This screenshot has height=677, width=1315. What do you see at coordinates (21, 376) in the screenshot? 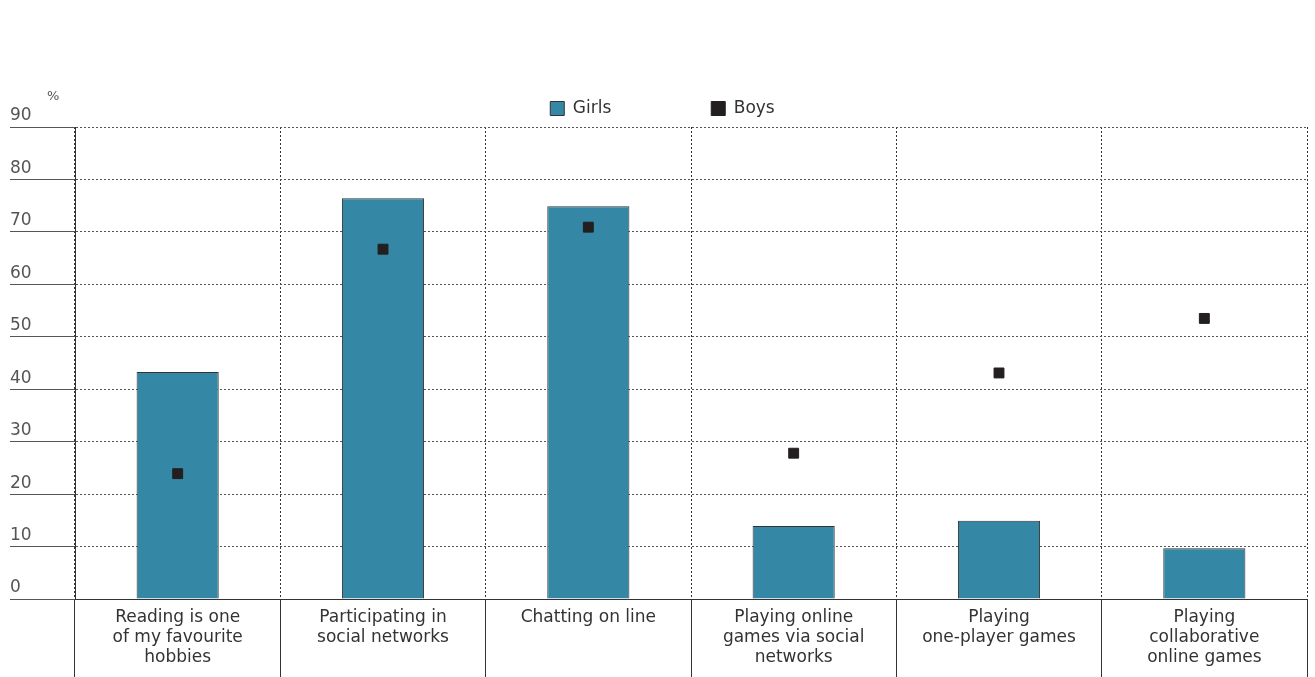
I see `y-tick-label: 40` at bounding box center [21, 376].